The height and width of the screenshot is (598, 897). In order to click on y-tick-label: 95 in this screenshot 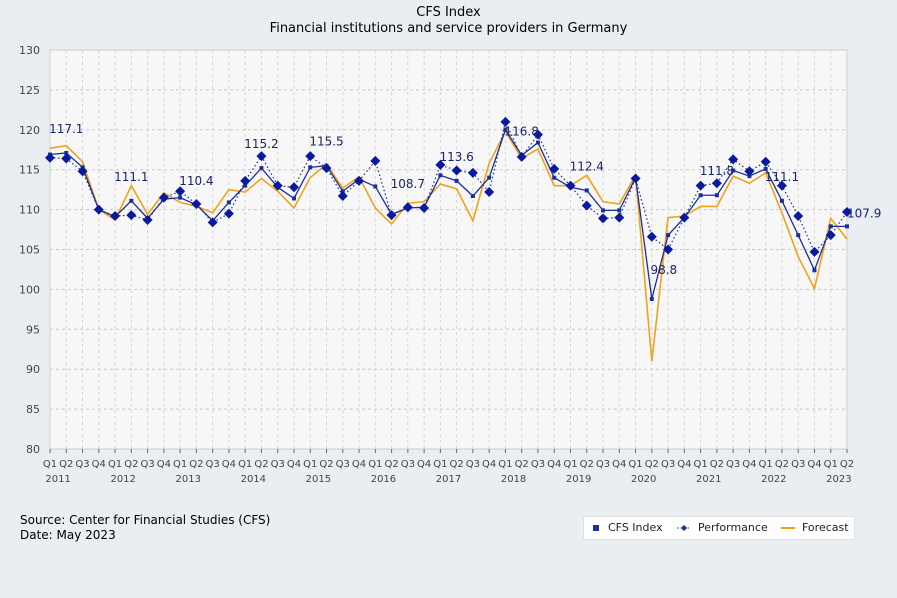, I will do `click(33, 329)`.